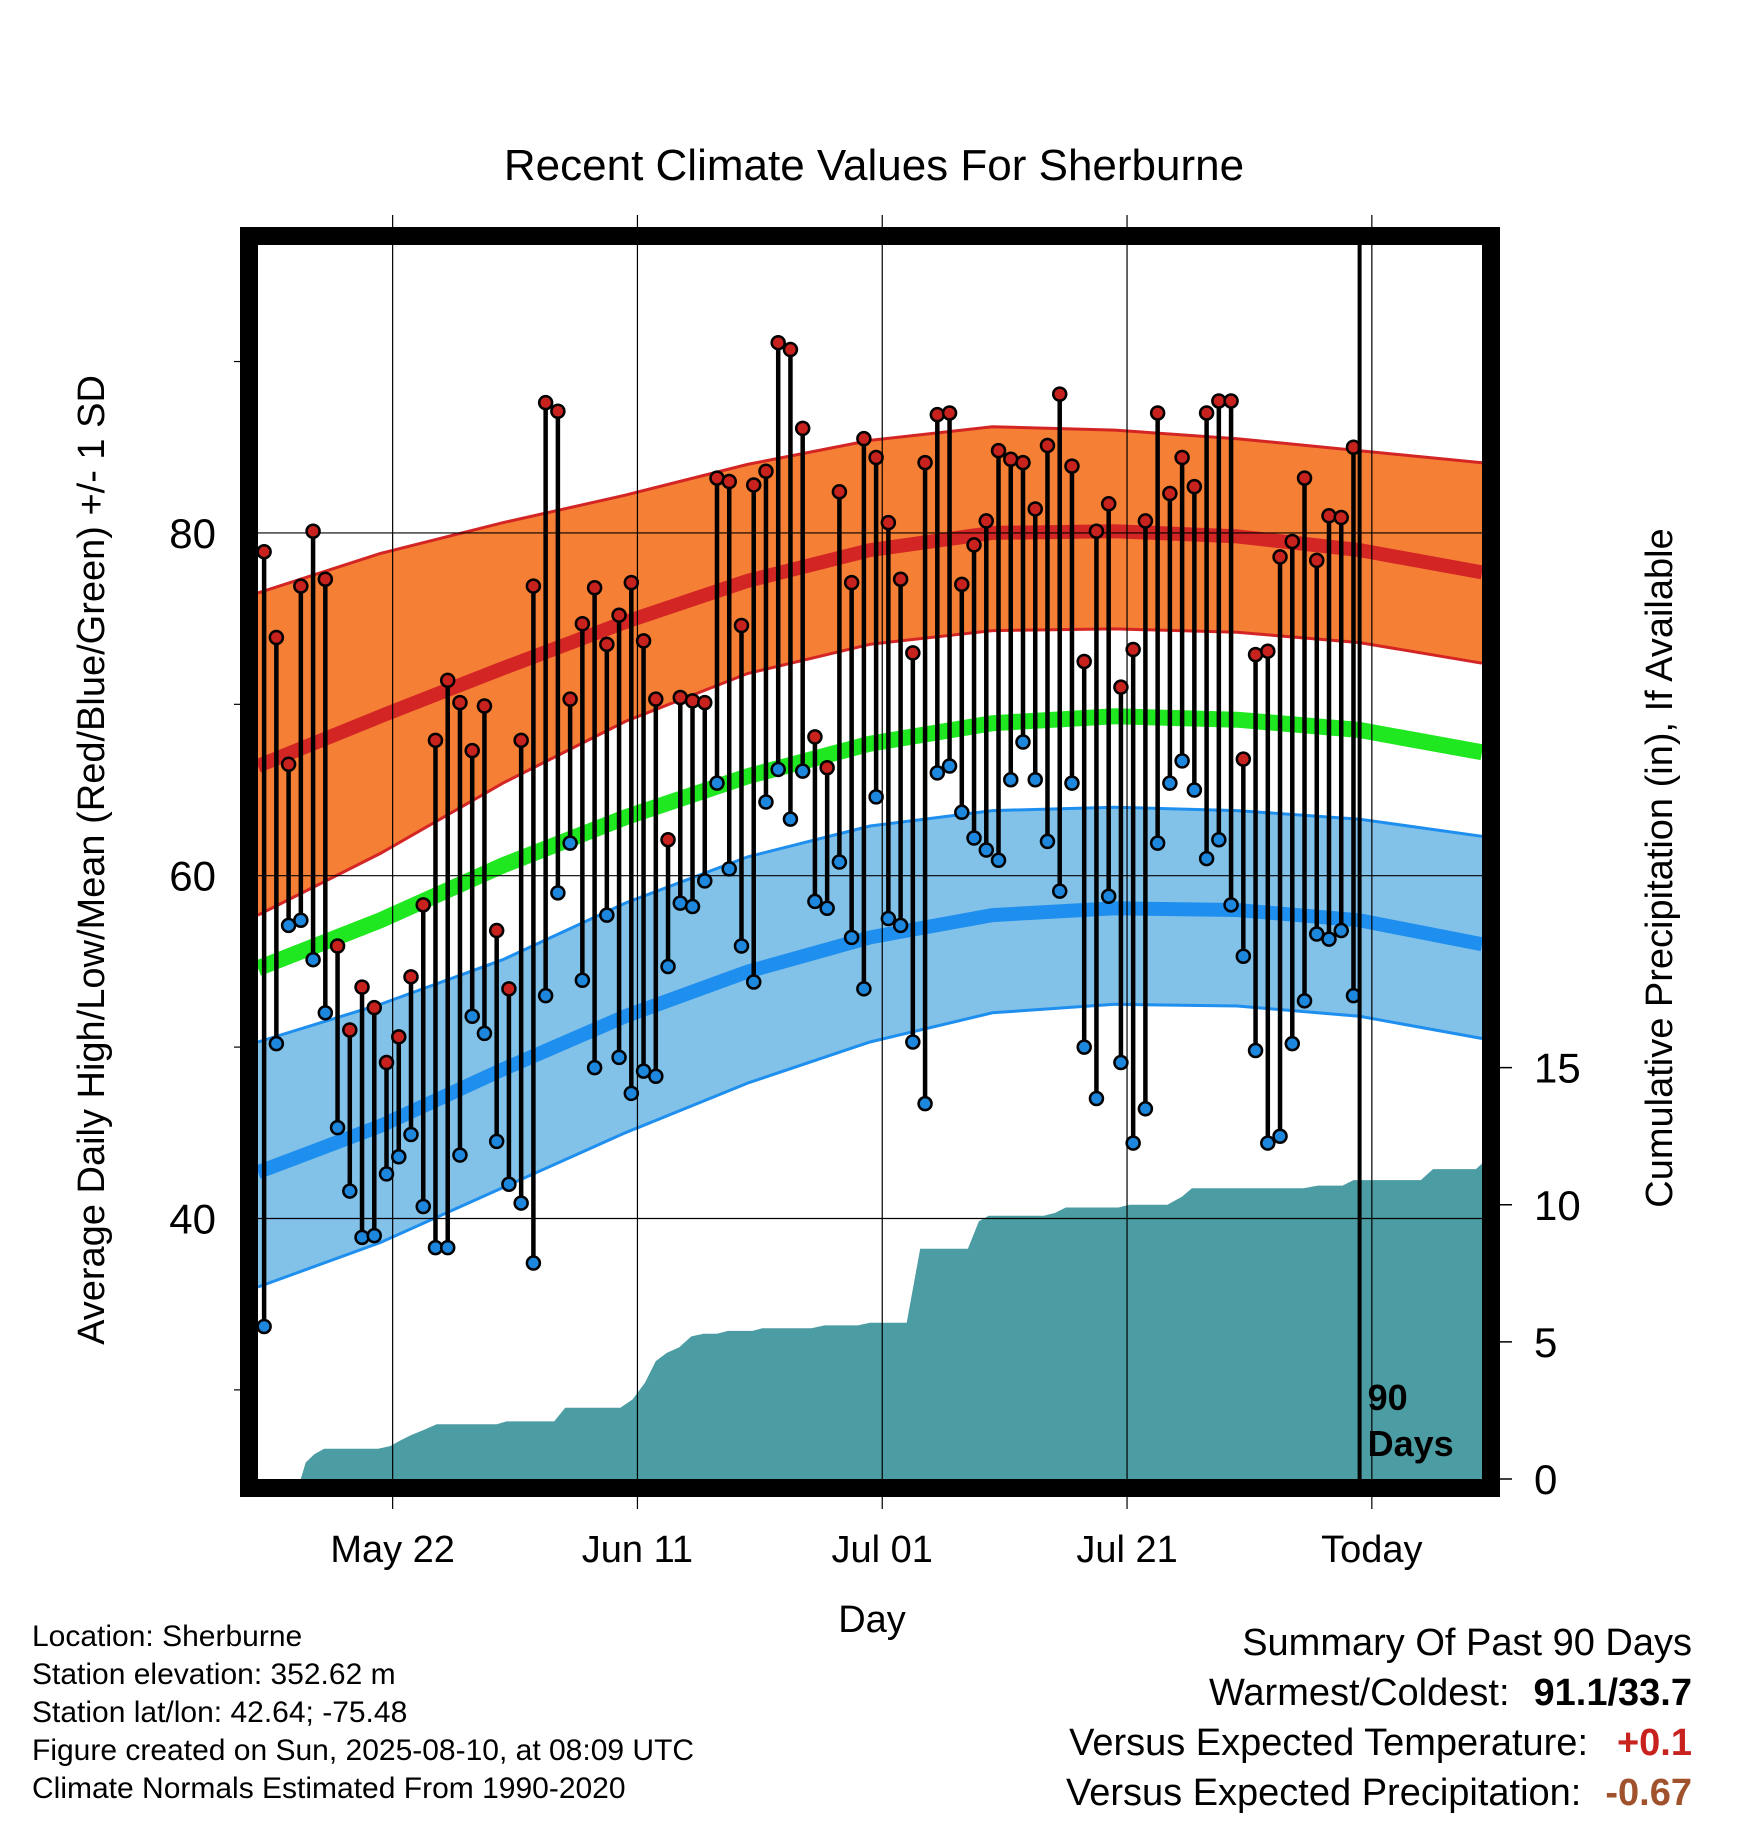 The width and height of the screenshot is (1748, 1828). Describe the element at coordinates (882, 1550) in the screenshot. I see `x-tick-label-2: Jul 01` at that location.